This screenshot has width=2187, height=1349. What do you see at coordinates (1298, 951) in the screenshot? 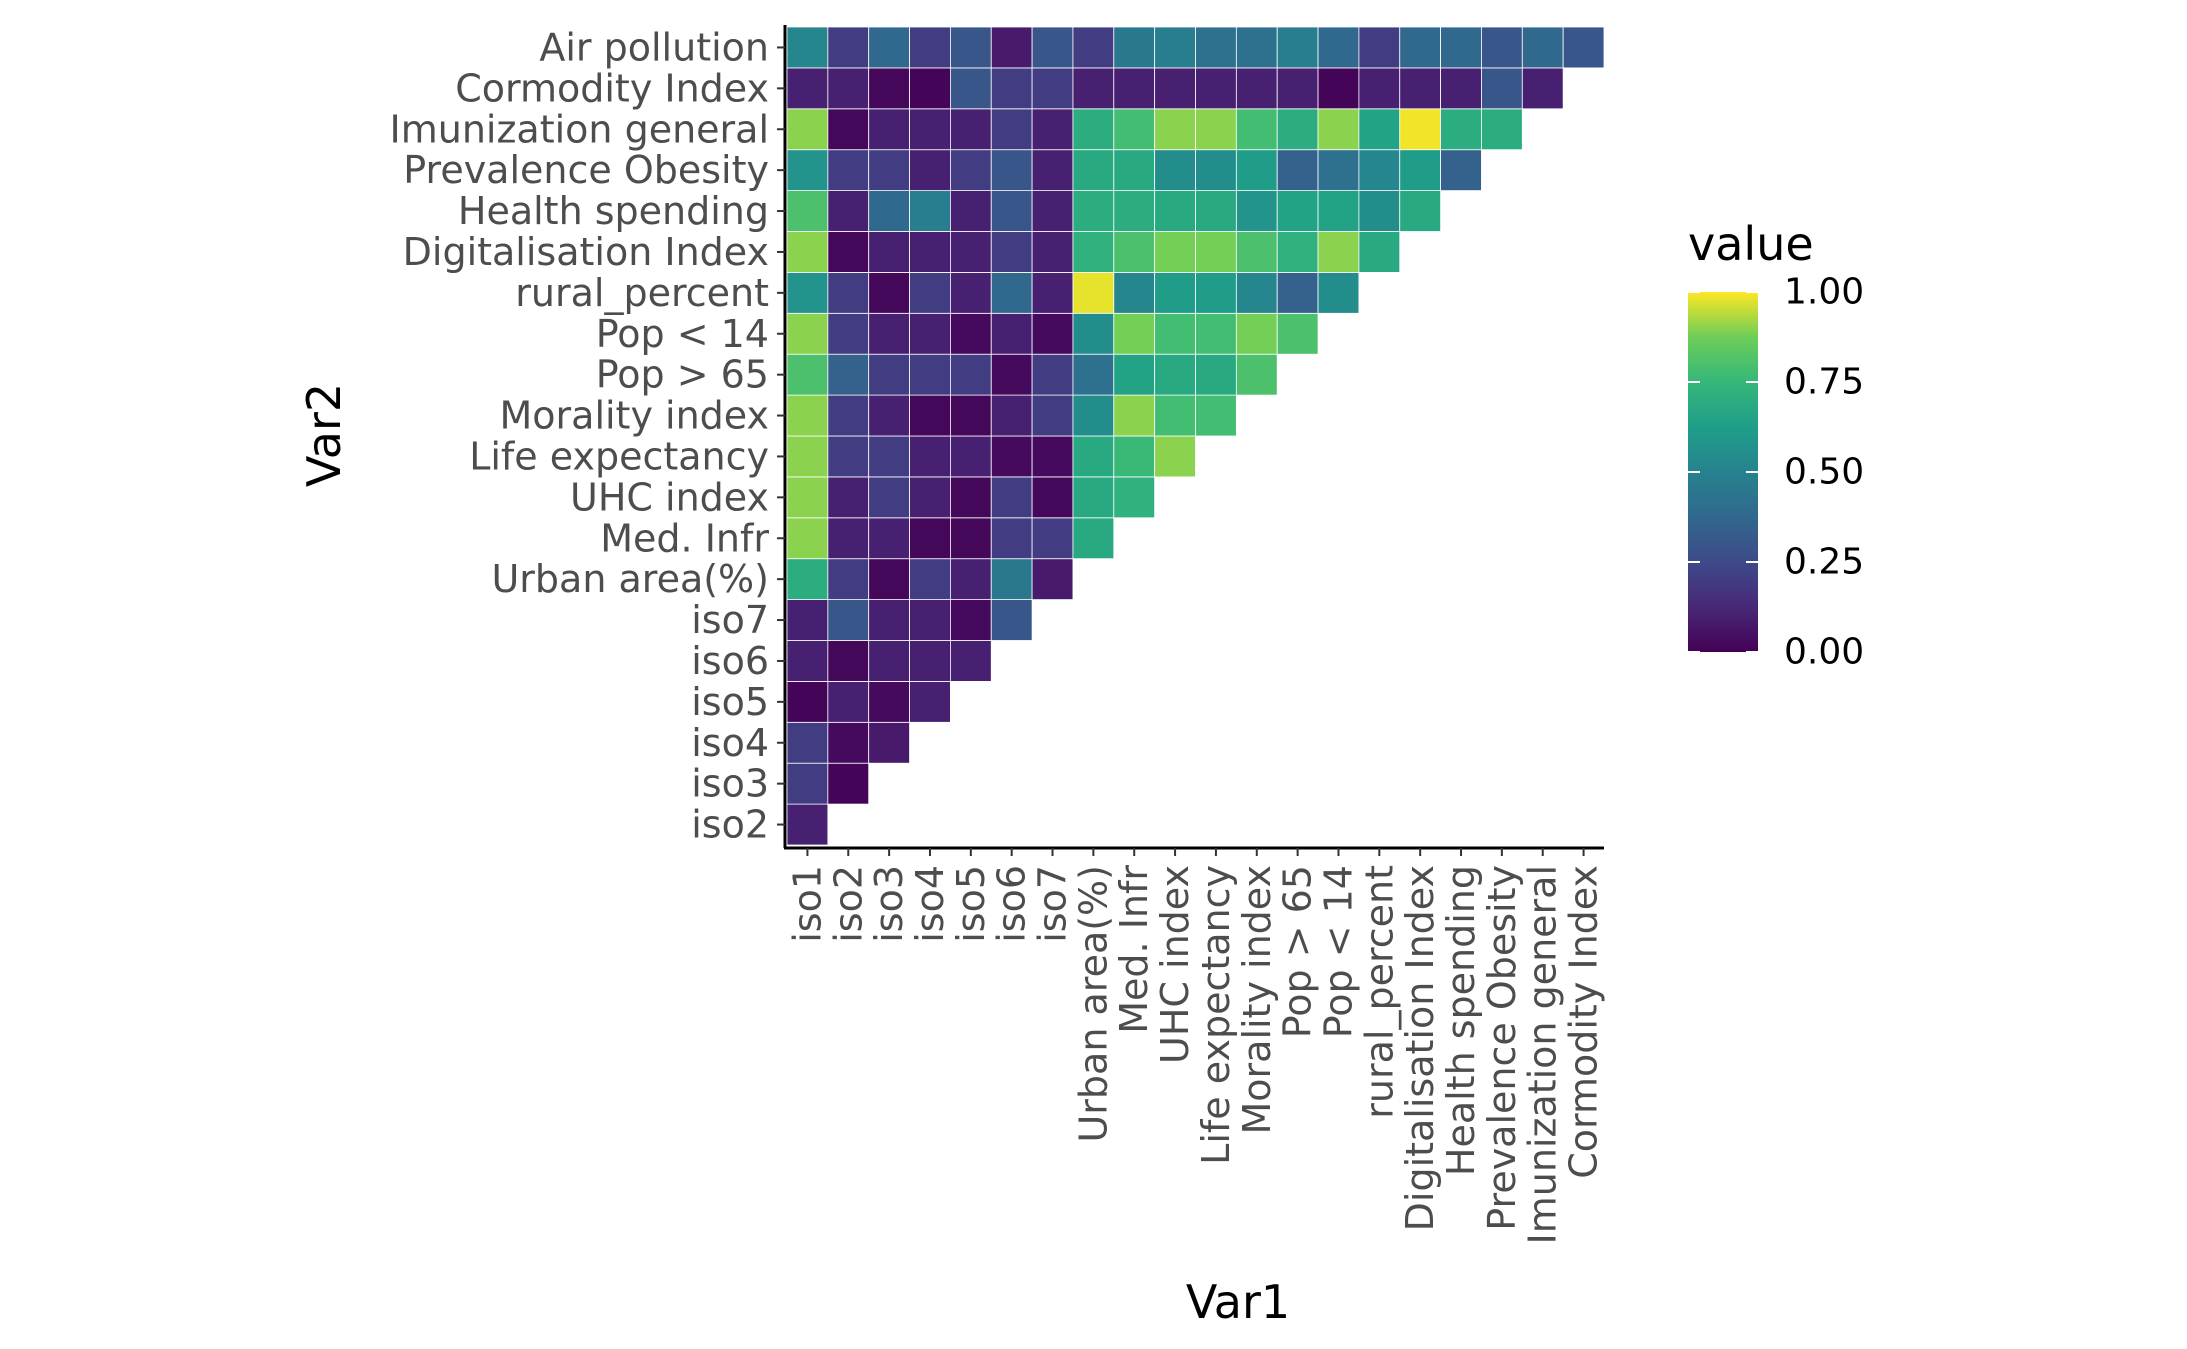
I see `x-tick-label: Pop > 65` at bounding box center [1298, 951].